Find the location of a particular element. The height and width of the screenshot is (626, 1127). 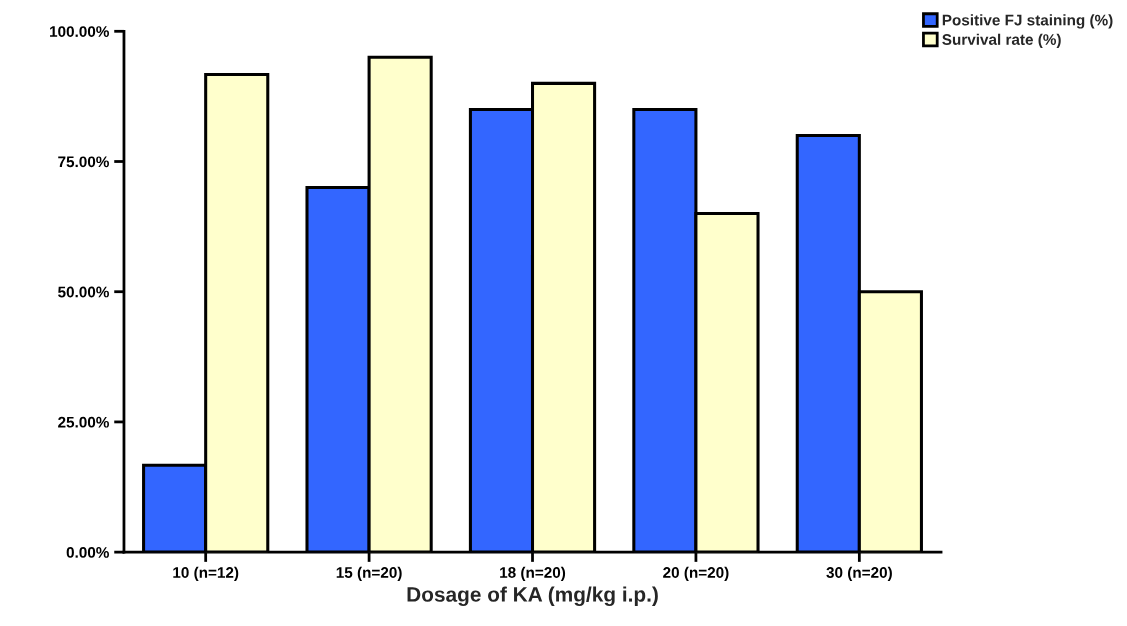

x-tick-label: 18 (n=20) is located at coordinates (533, 573).